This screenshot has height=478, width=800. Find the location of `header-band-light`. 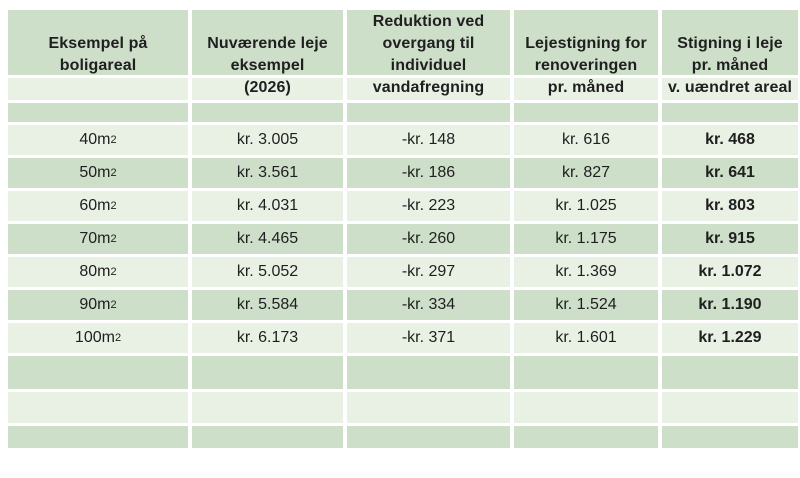

header-band-light is located at coordinates (403, 89).